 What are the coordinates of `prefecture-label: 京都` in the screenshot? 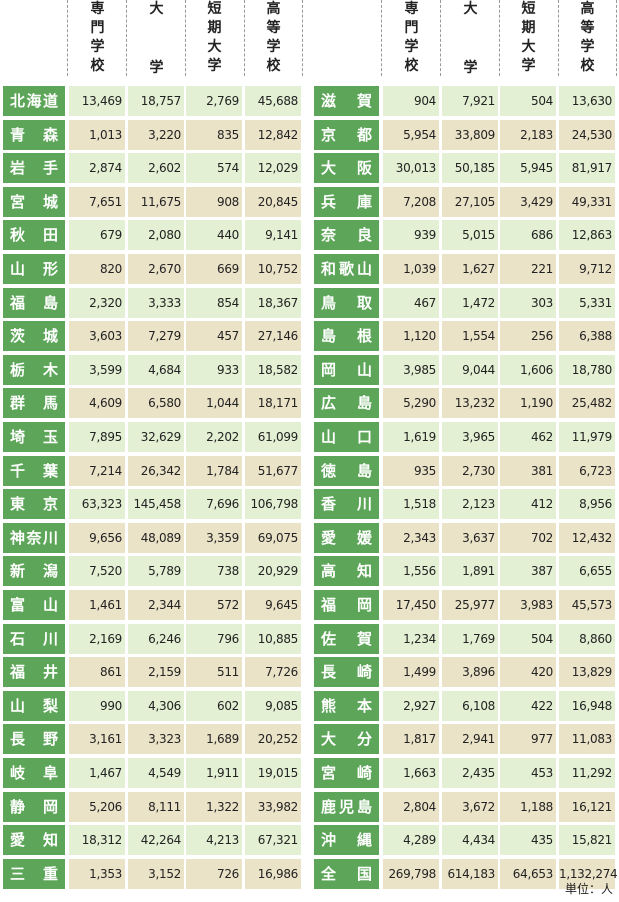 It's located at (346, 134).